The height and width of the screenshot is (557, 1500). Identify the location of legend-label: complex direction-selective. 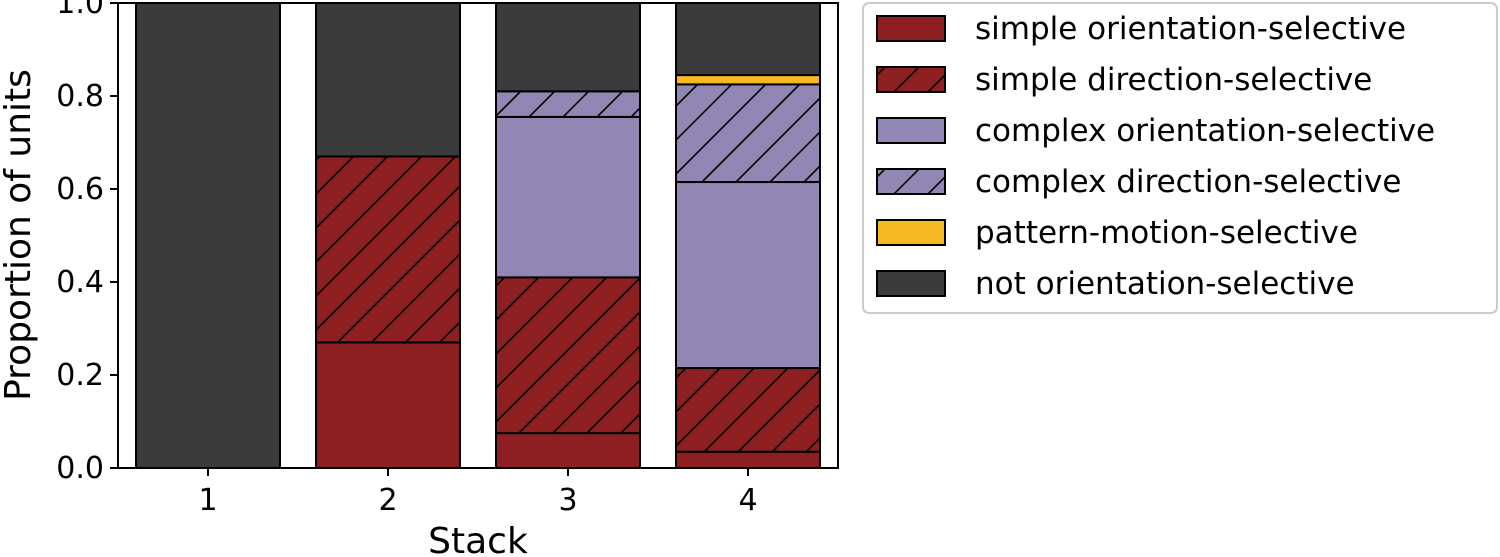
(1188, 182).